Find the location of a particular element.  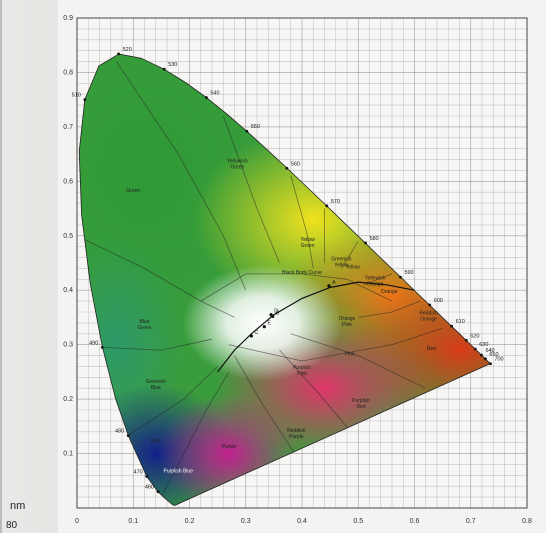

region-label: Purple is located at coordinates (229, 447).